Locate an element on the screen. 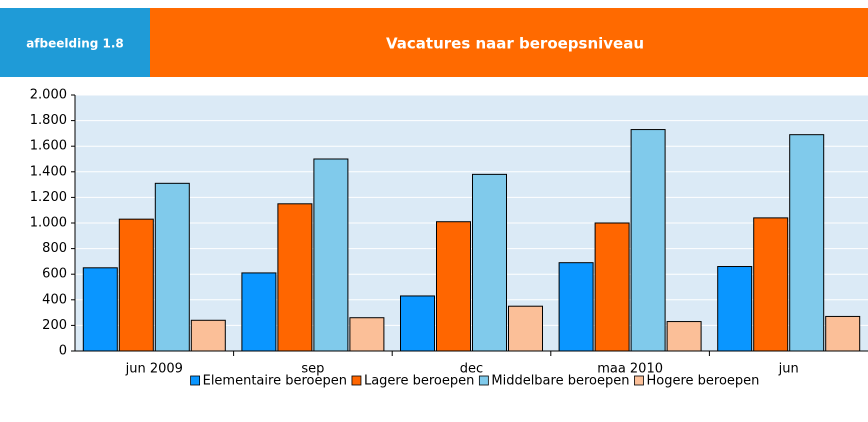 The width and height of the screenshot is (868, 422). y-tick-label: 800 is located at coordinates (54, 248).